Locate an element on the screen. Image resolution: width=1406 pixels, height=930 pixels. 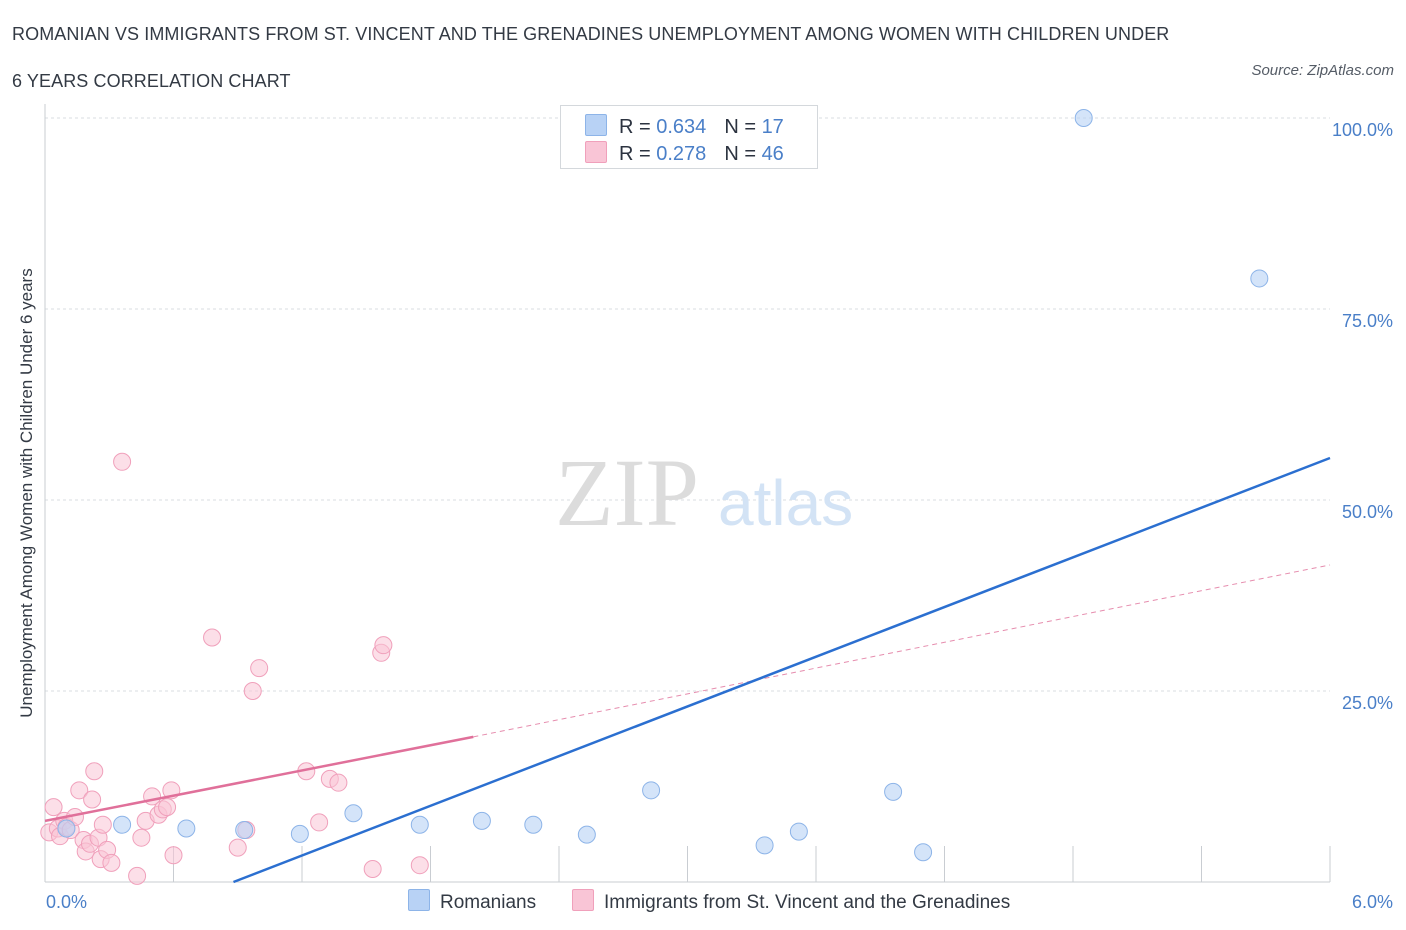
bottom-legend-romanians: Romanians is located at coordinates (472, 901).